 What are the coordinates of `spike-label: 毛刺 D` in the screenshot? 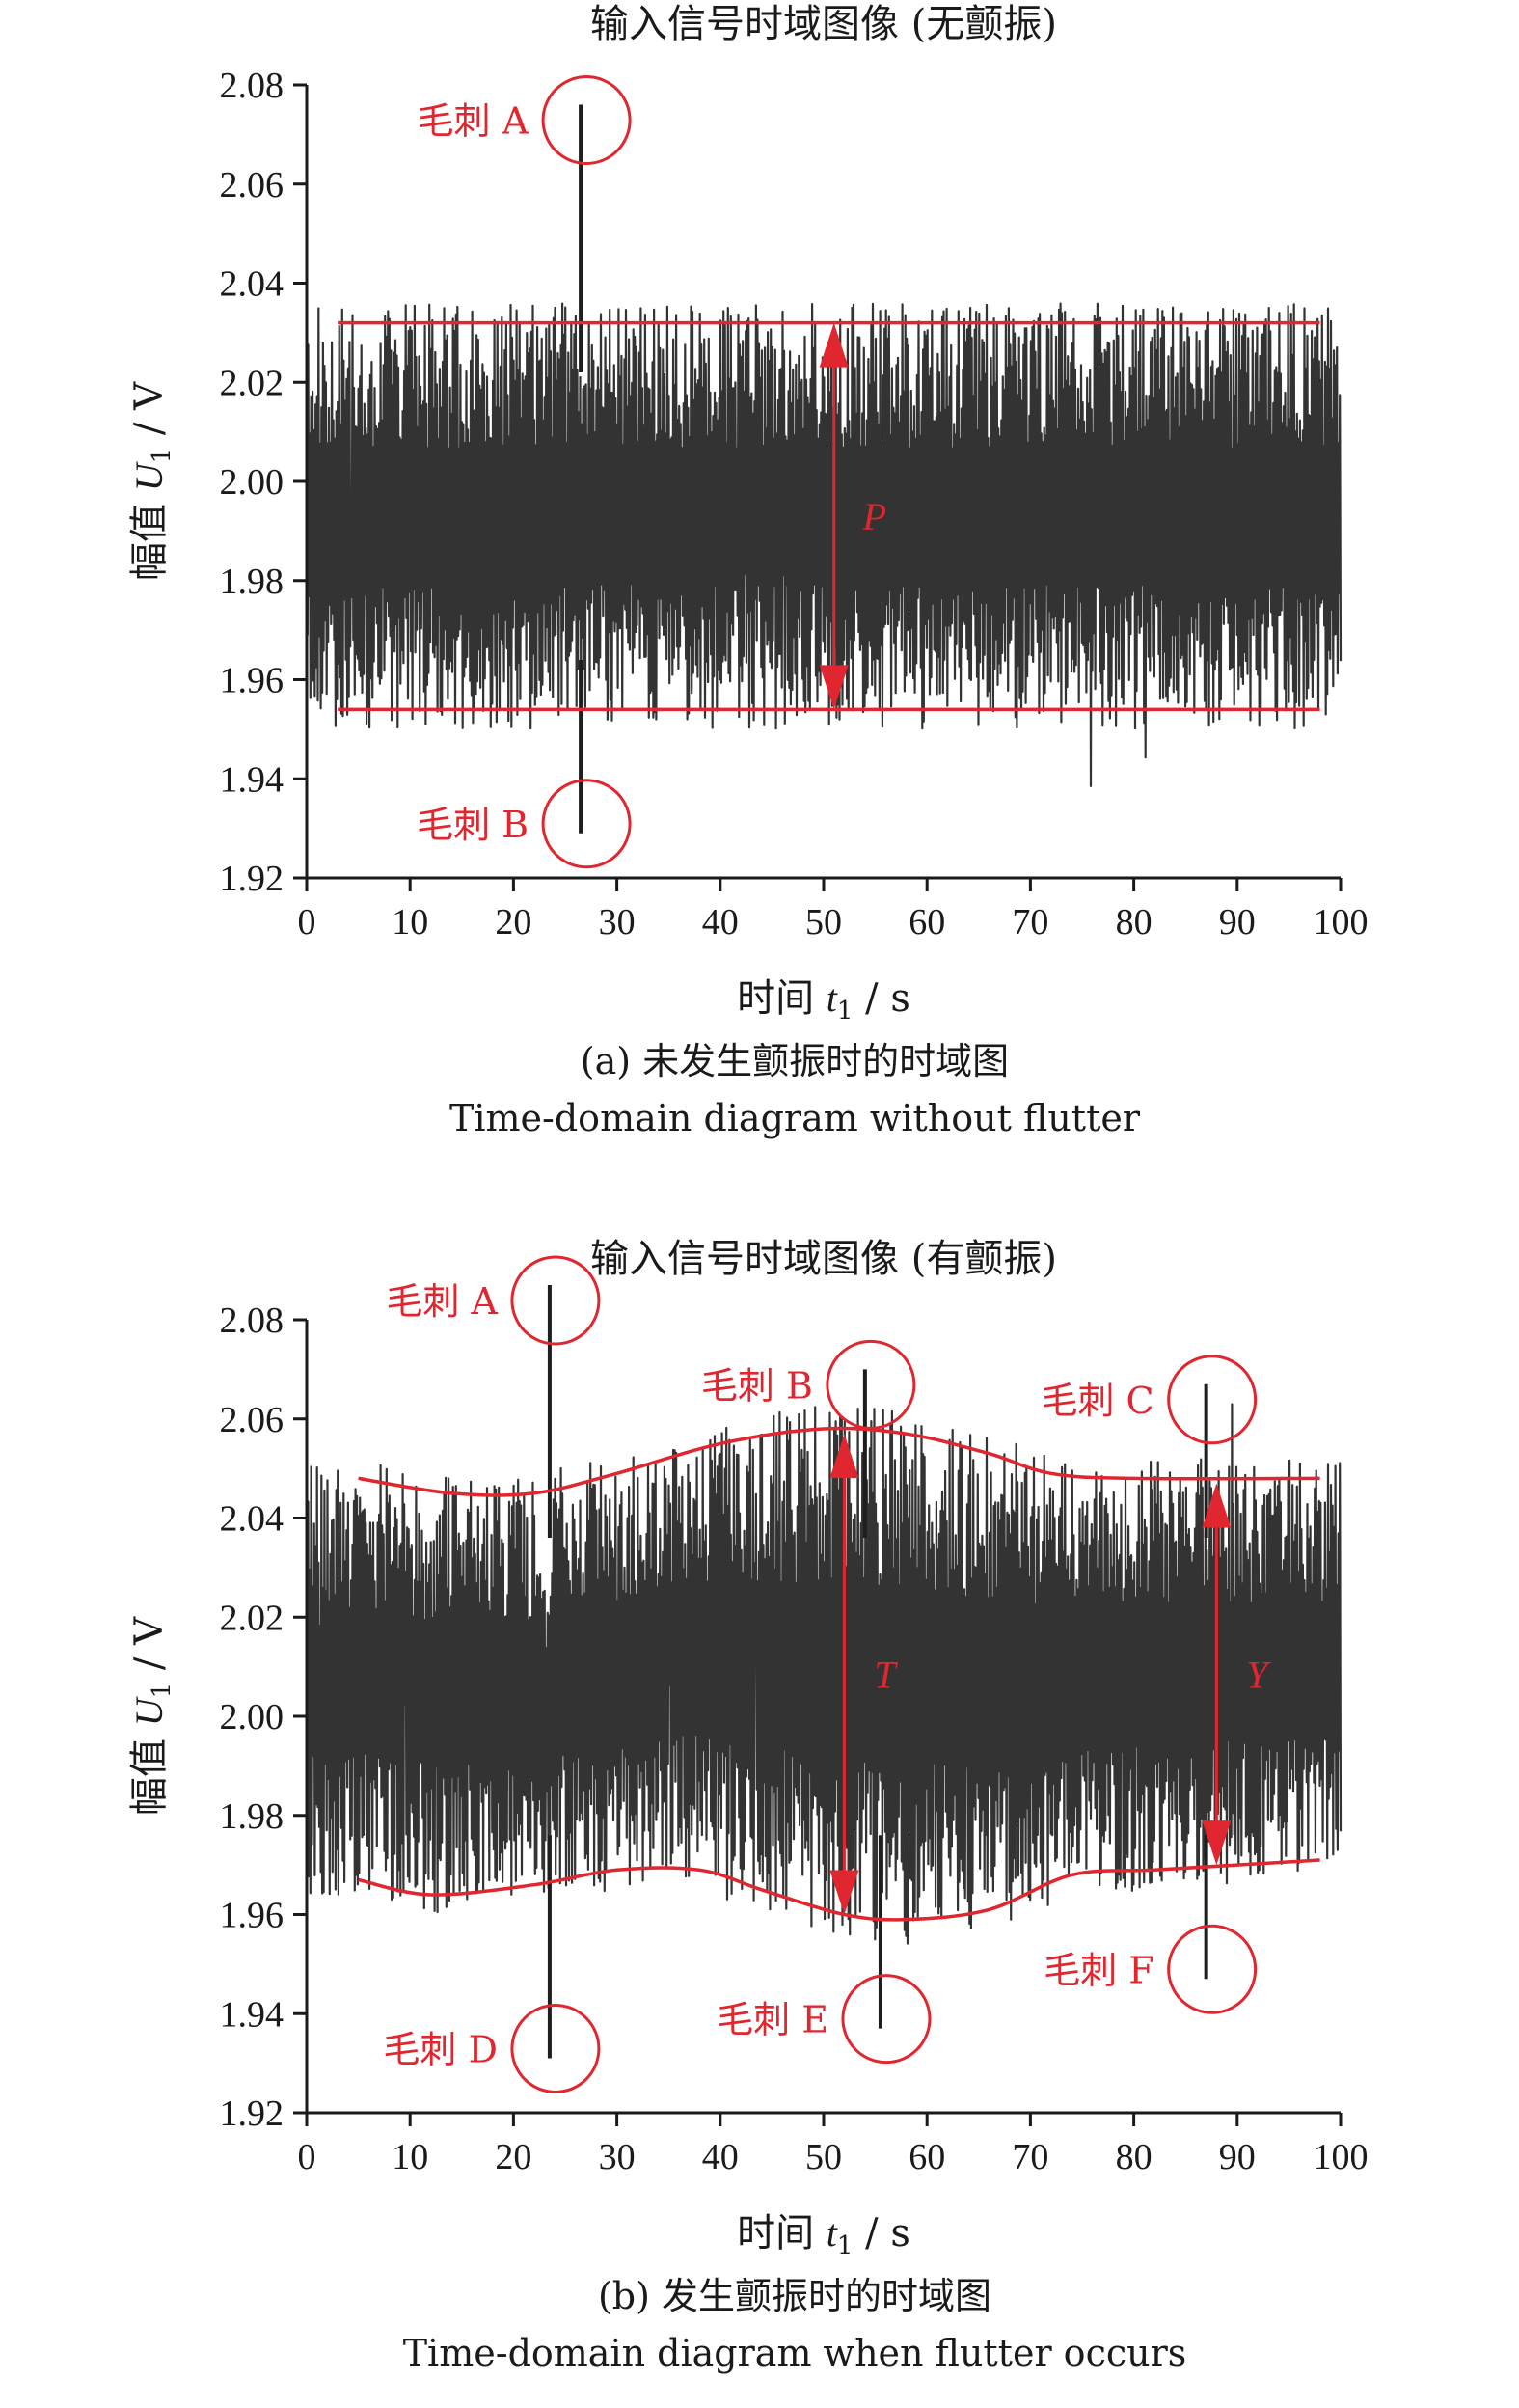 It's located at (441, 2049).